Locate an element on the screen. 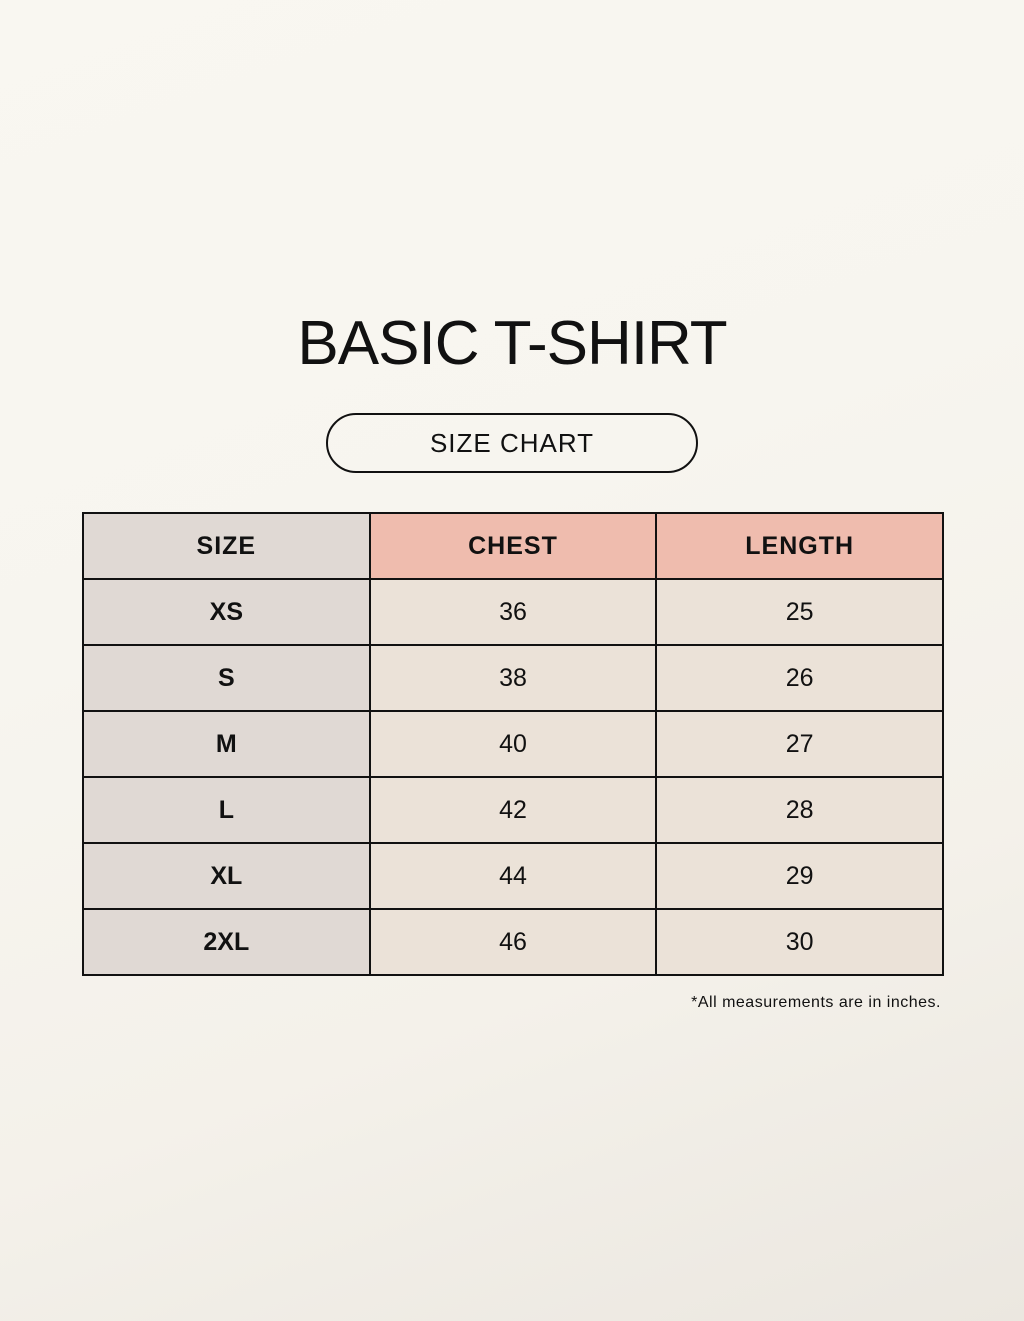 The height and width of the screenshot is (1321, 1024). size-cell: S is located at coordinates (226, 678).